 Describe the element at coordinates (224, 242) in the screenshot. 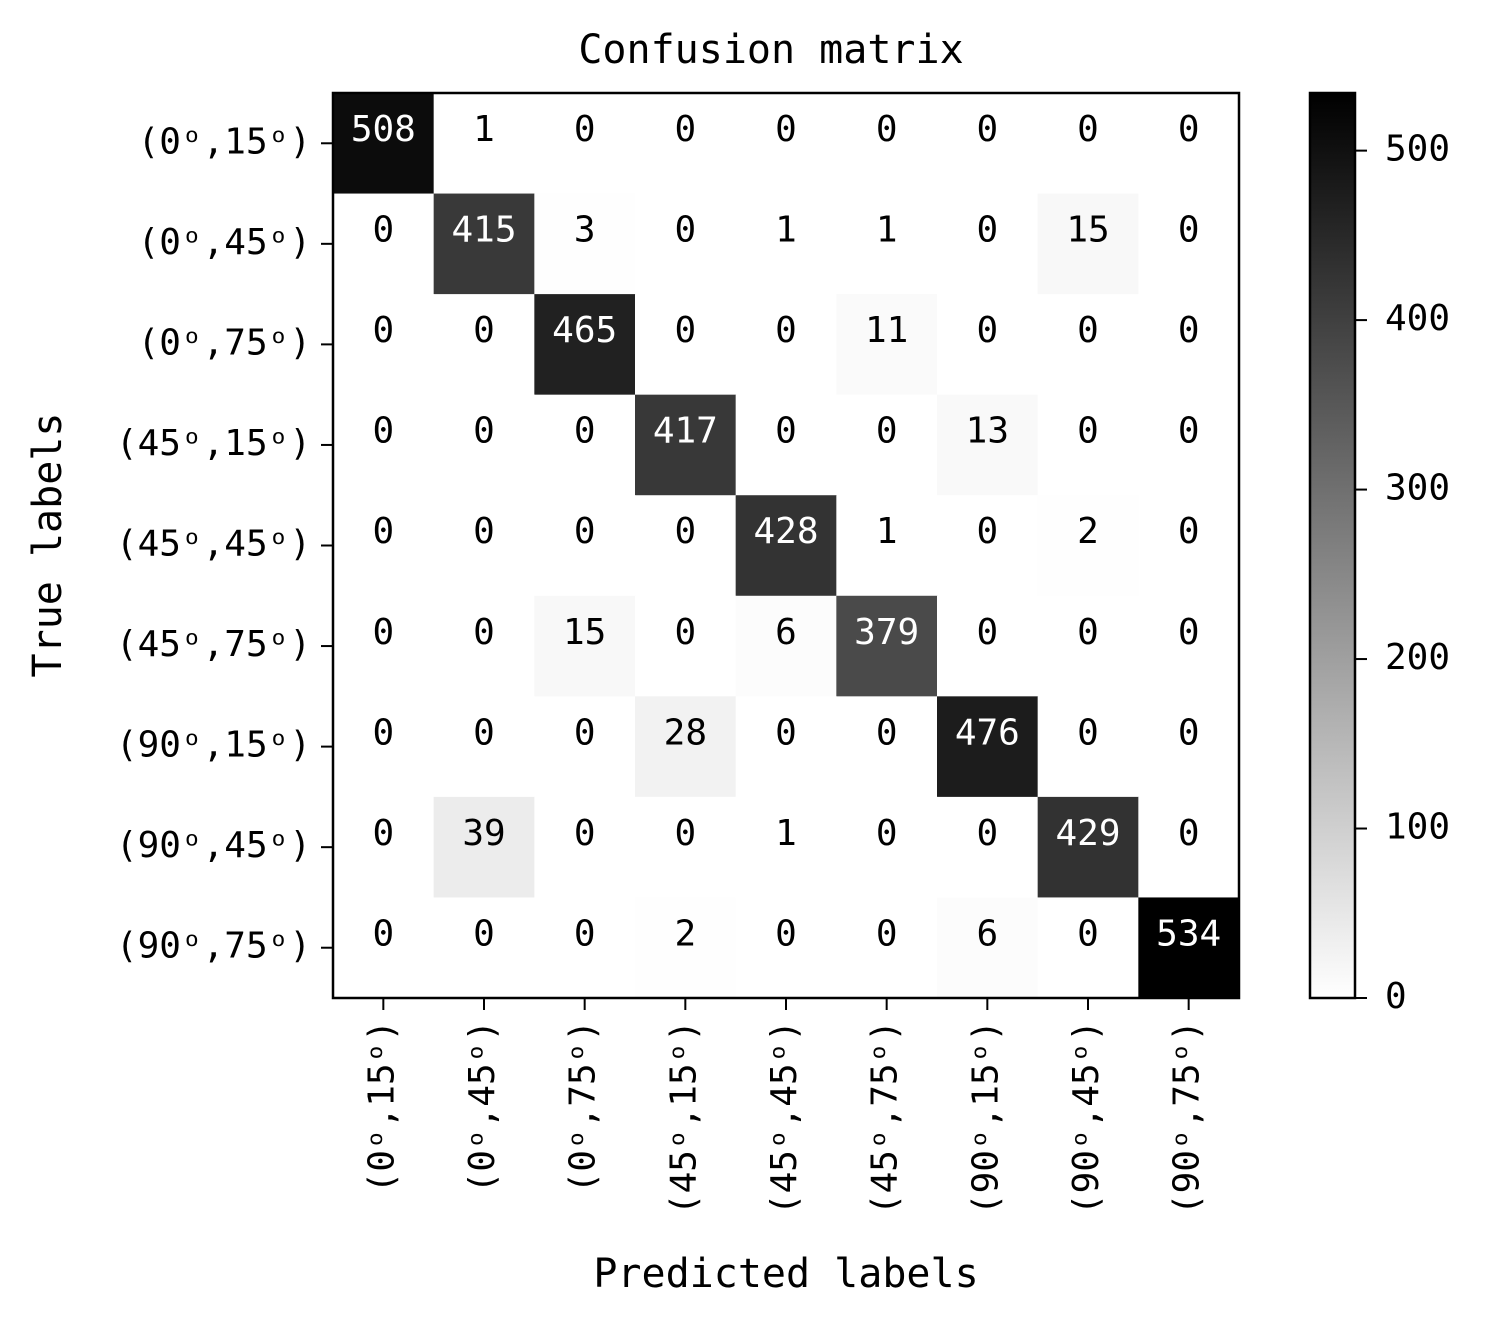

I see `y-tick-label: (0ᵒ,45ᵒ)` at that location.